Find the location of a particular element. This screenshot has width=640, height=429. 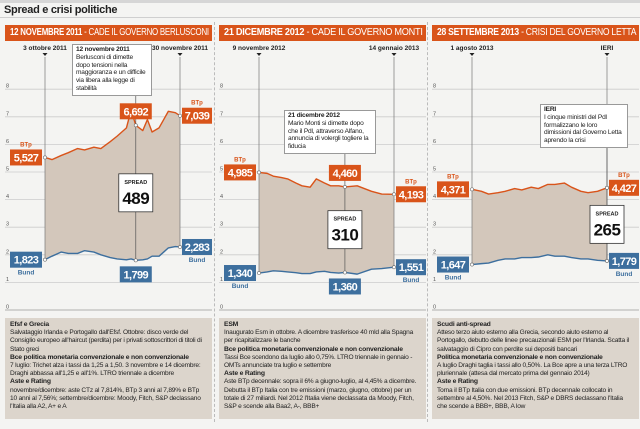

annotation-title: 12 novembre 2011 is located at coordinates (103, 49).